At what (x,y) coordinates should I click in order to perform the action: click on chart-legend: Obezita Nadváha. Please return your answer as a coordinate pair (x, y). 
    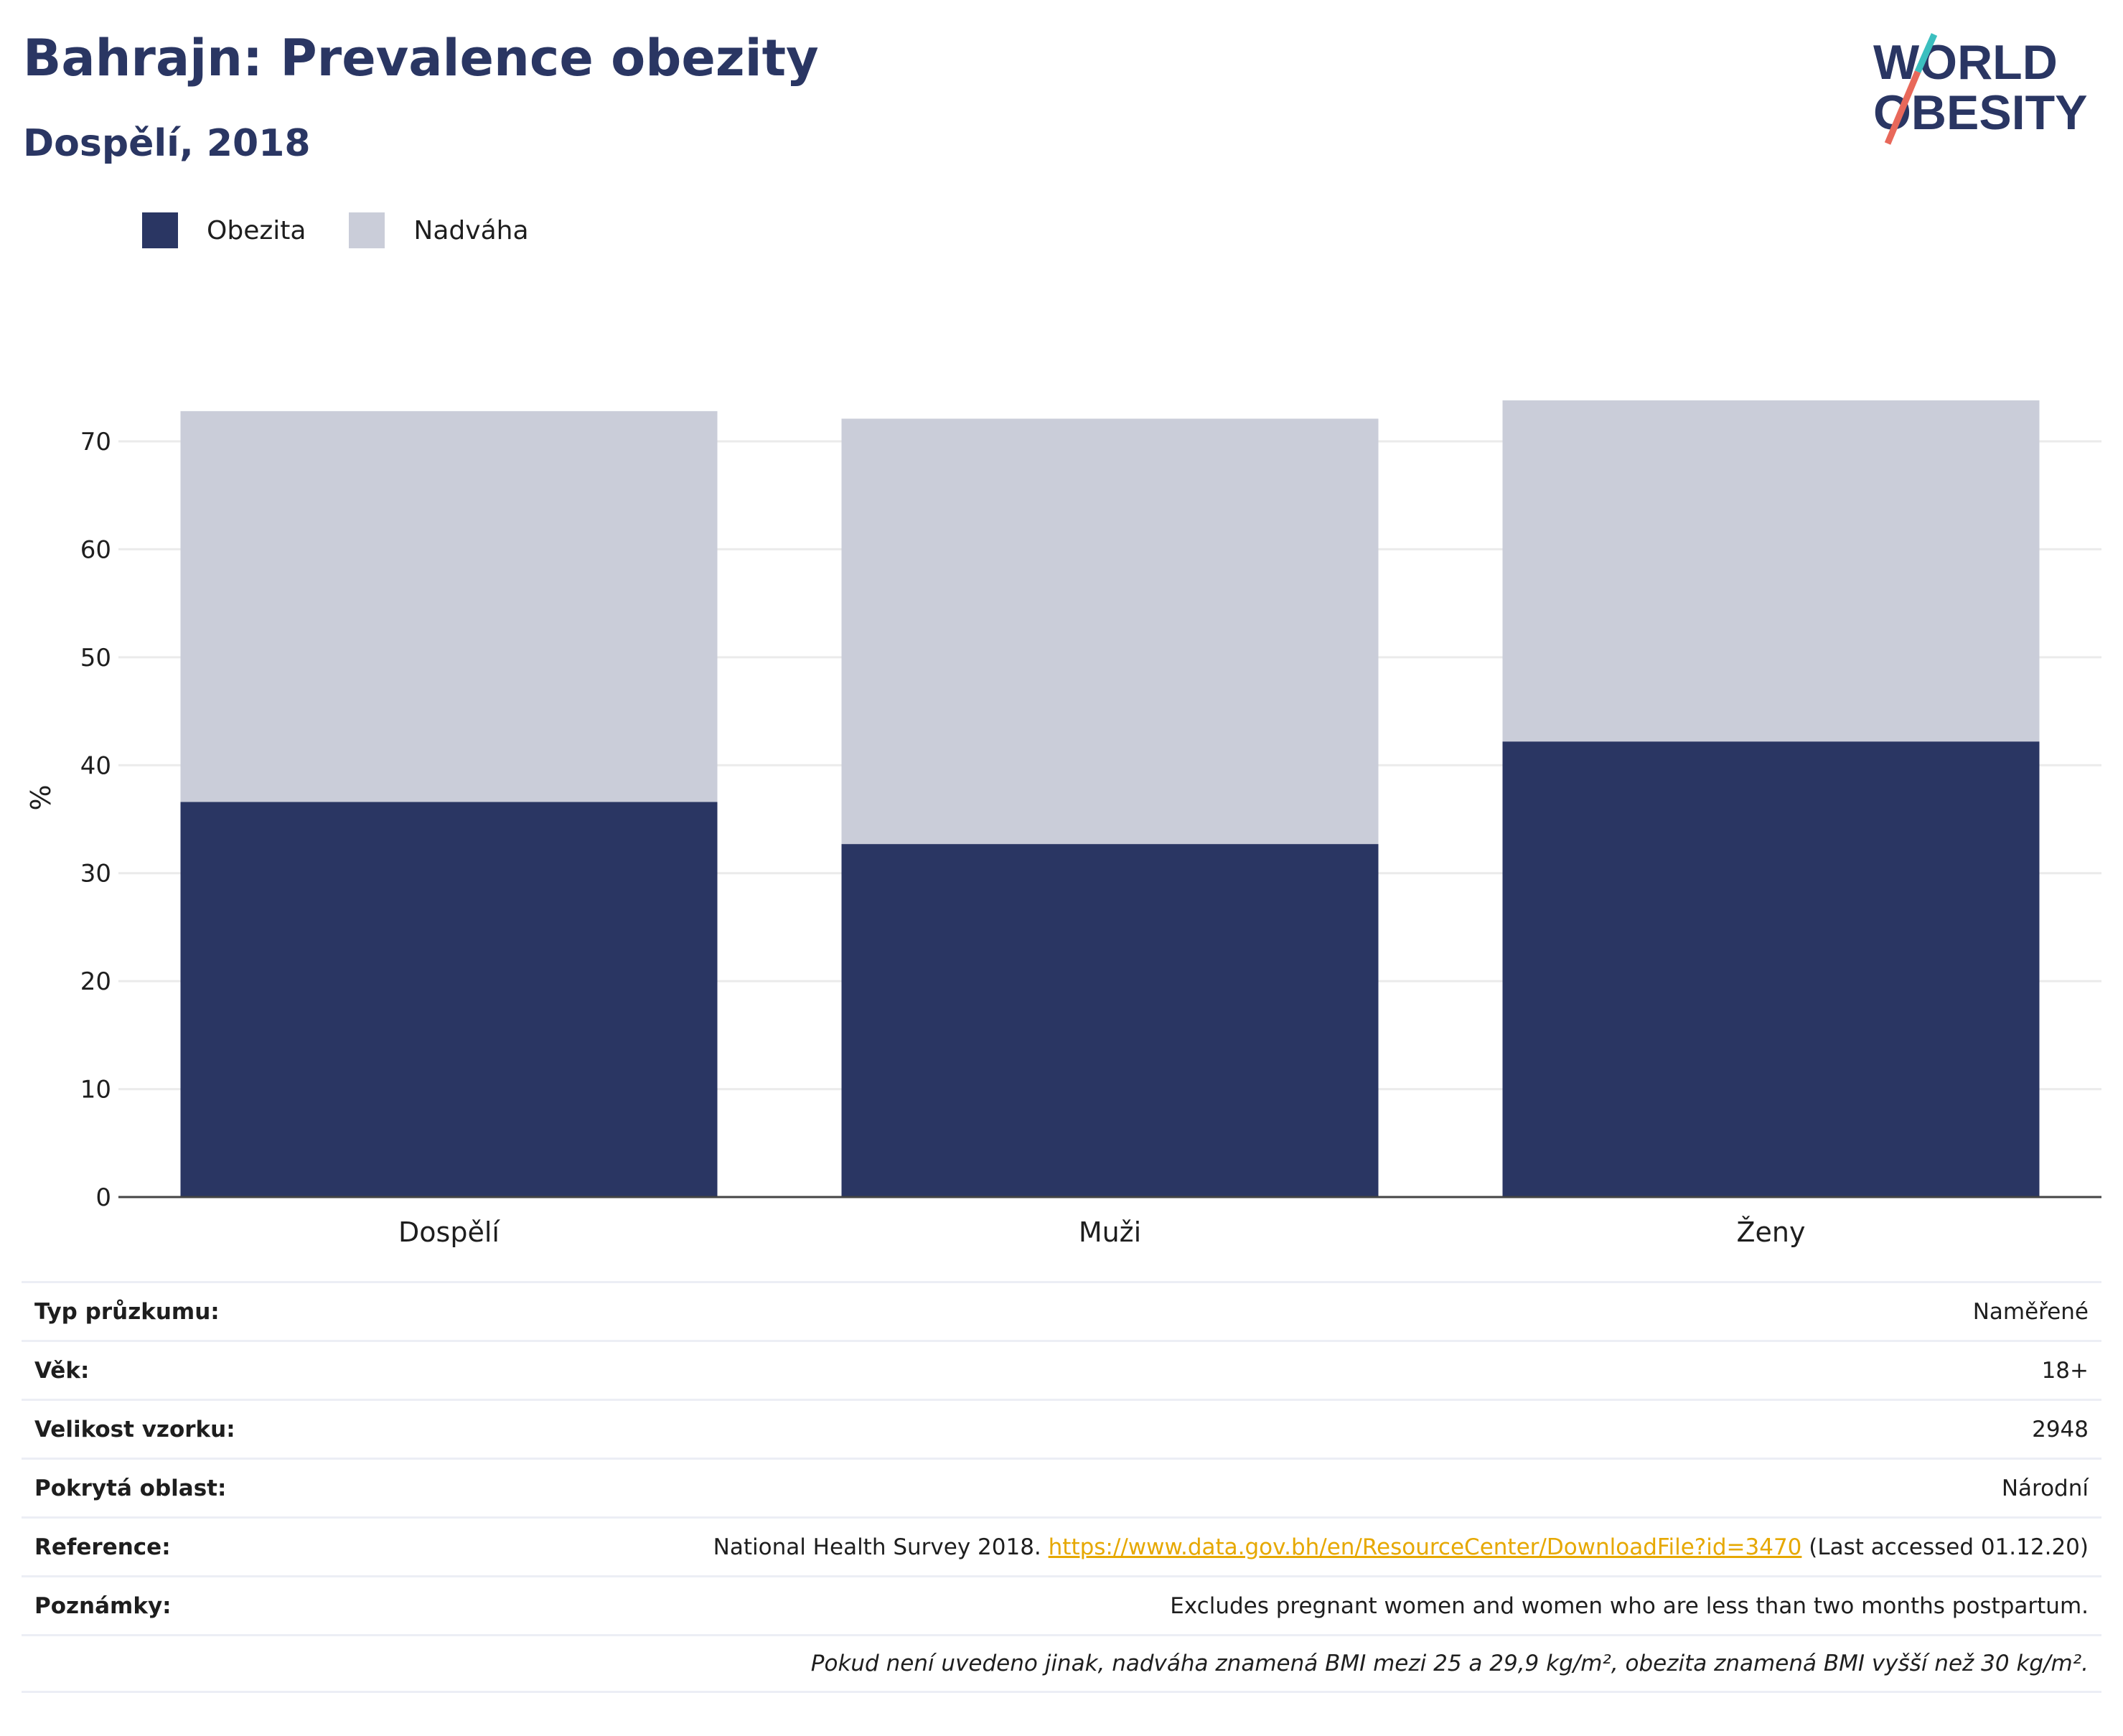
    Looking at the image, I should click on (357, 230).